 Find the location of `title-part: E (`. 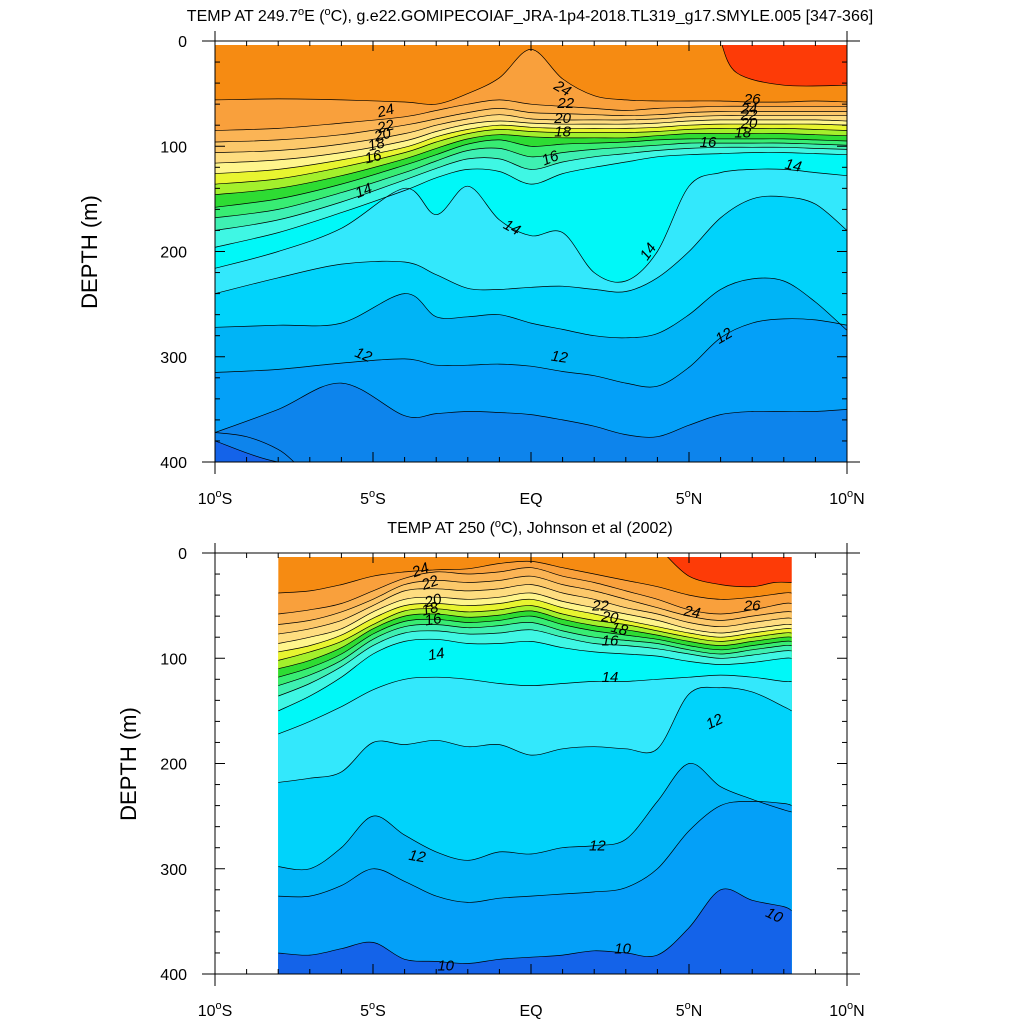

title-part: E ( is located at coordinates (314, 16).